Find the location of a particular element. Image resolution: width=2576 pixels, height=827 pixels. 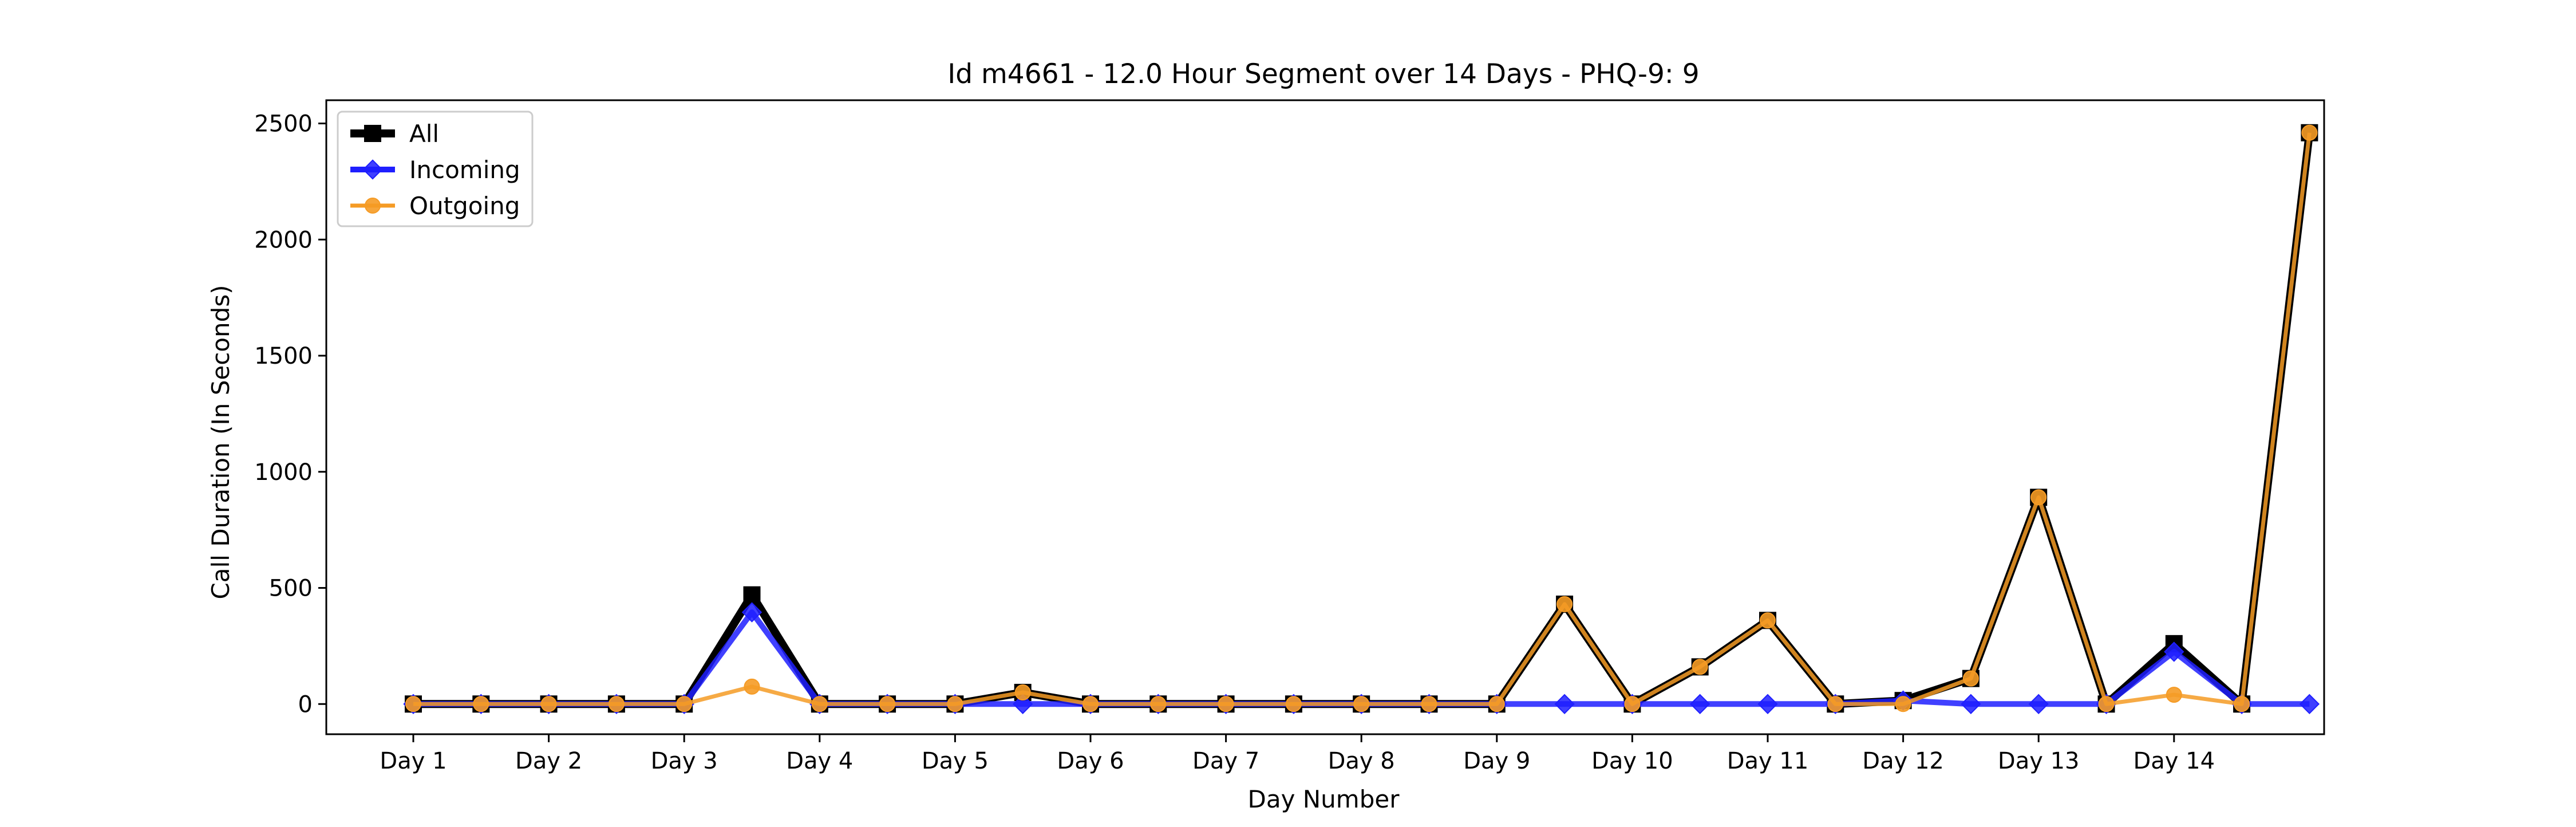

x-tick-label: Day 13 is located at coordinates (2039, 761).